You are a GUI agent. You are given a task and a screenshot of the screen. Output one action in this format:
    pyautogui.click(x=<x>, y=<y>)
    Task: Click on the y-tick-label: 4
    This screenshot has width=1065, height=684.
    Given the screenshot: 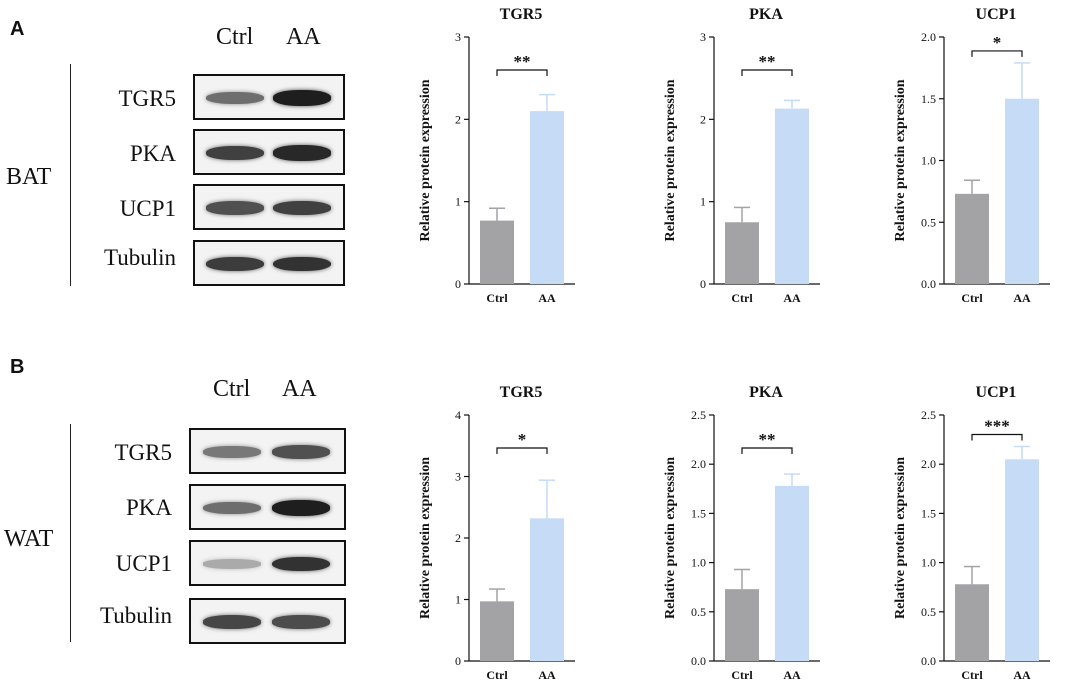 What is the action you would take?
    pyautogui.click(x=458, y=415)
    